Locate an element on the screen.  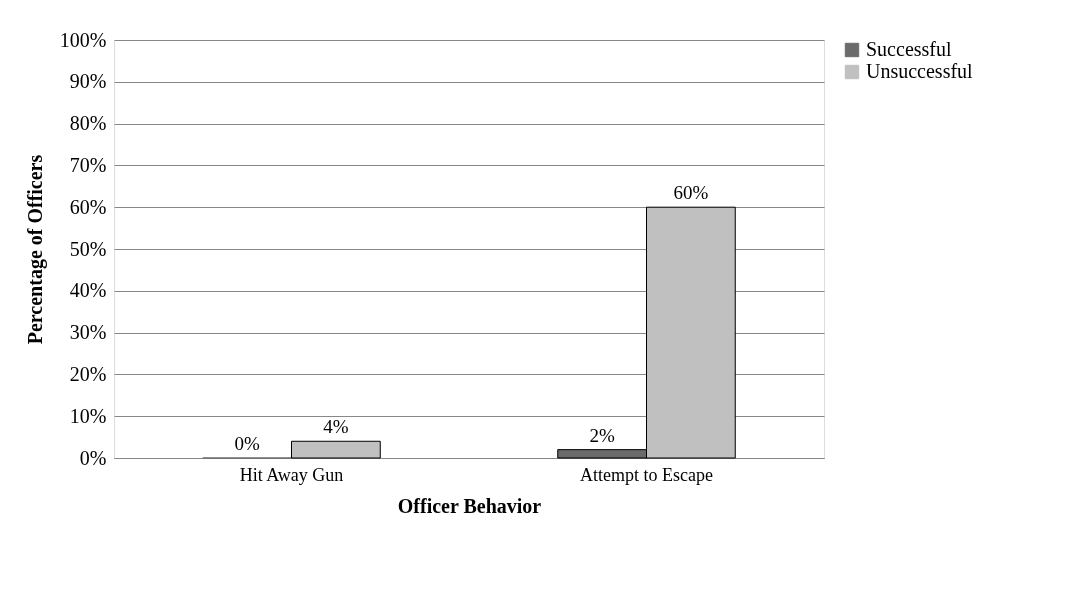
y-tick-label: 40% is located at coordinates (88, 290).